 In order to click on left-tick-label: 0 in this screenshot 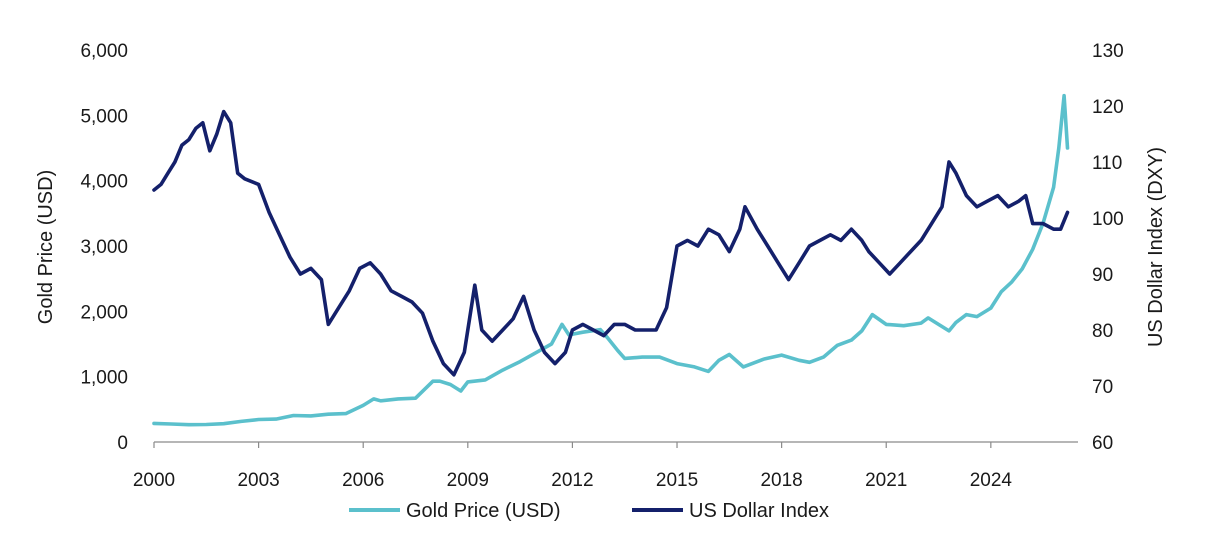, I will do `click(122, 443)`.